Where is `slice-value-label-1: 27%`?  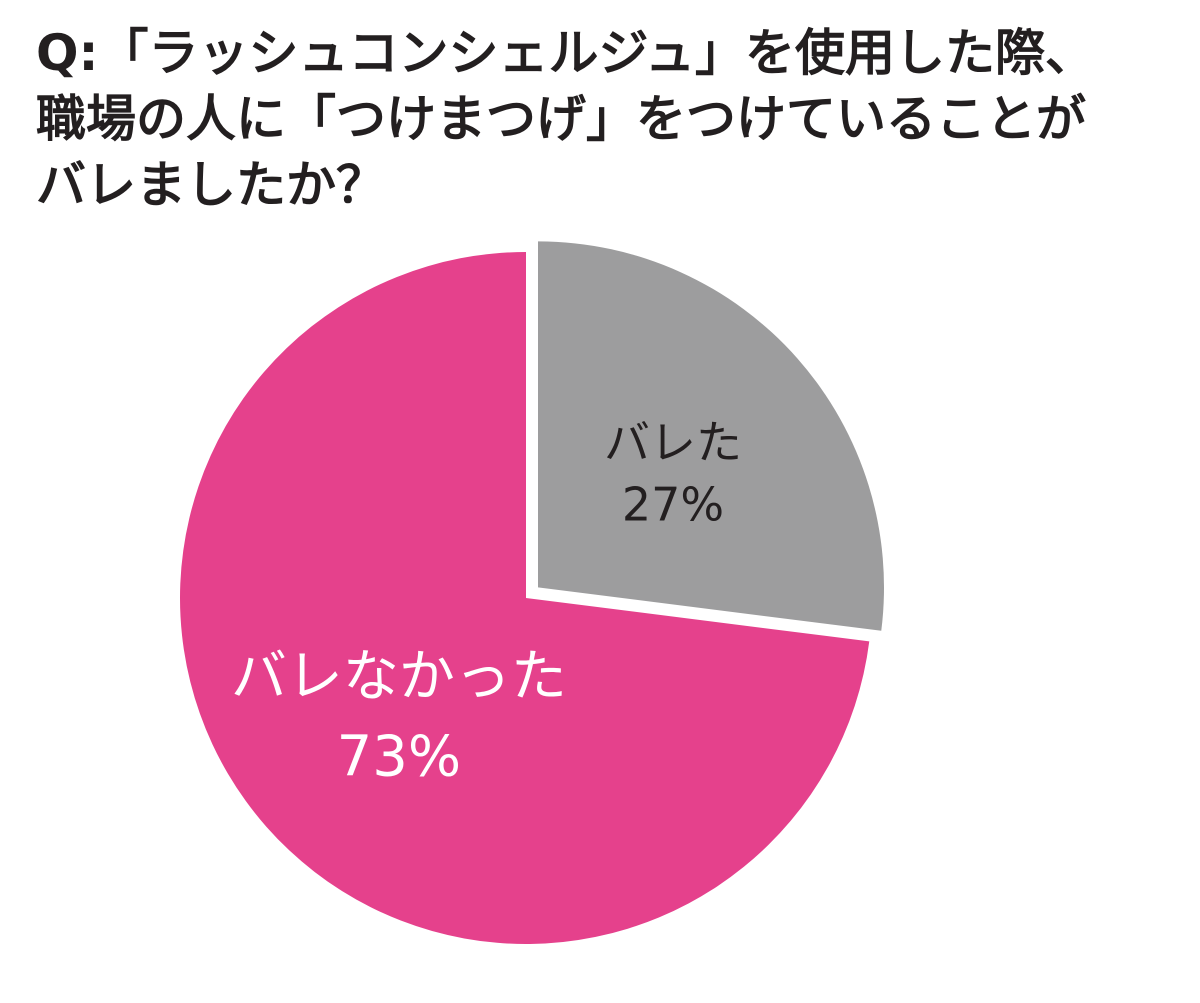 slice-value-label-1: 27% is located at coordinates (673, 505).